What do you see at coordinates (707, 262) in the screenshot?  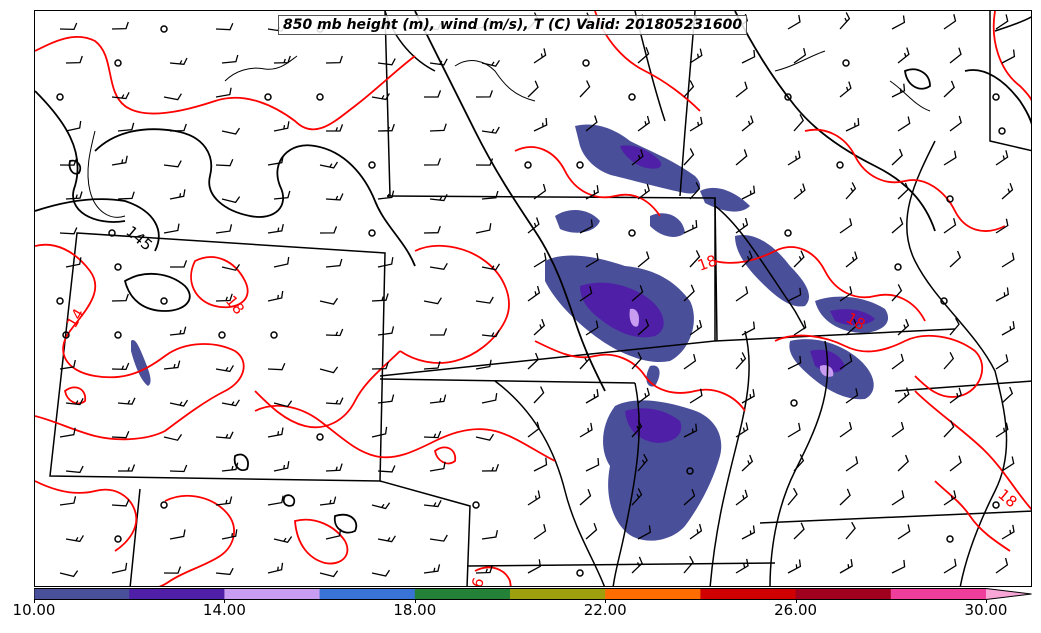 I see `temp-label-18-b: 18` at bounding box center [707, 262].